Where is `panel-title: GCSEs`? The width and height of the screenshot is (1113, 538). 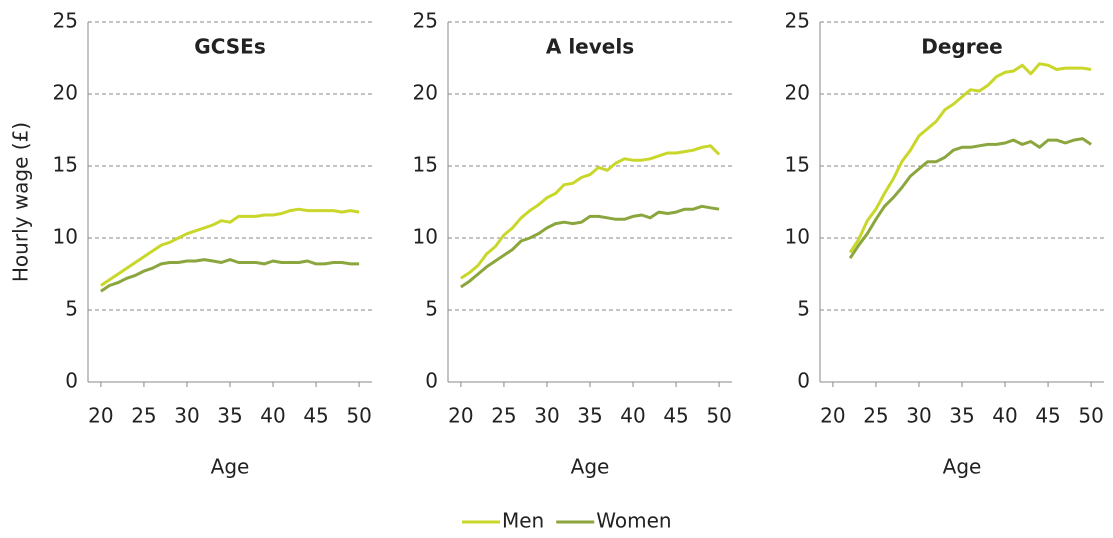
panel-title: GCSEs is located at coordinates (229, 47).